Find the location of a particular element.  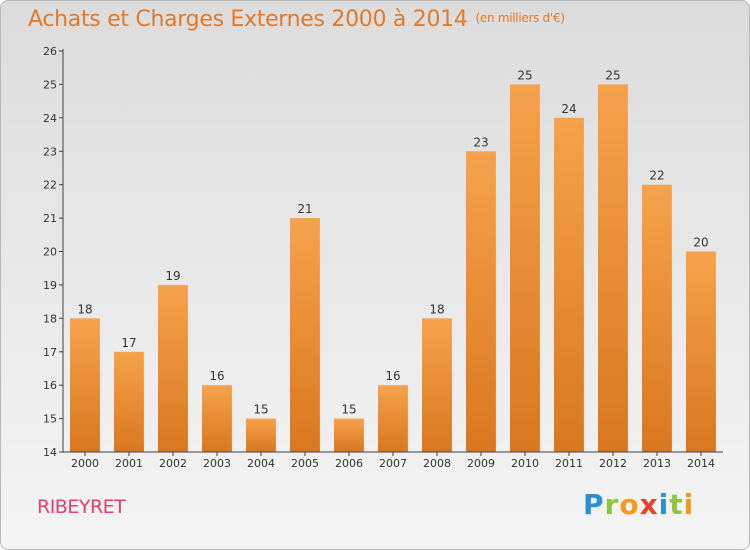

data-label-2003: 16 is located at coordinates (216, 376).